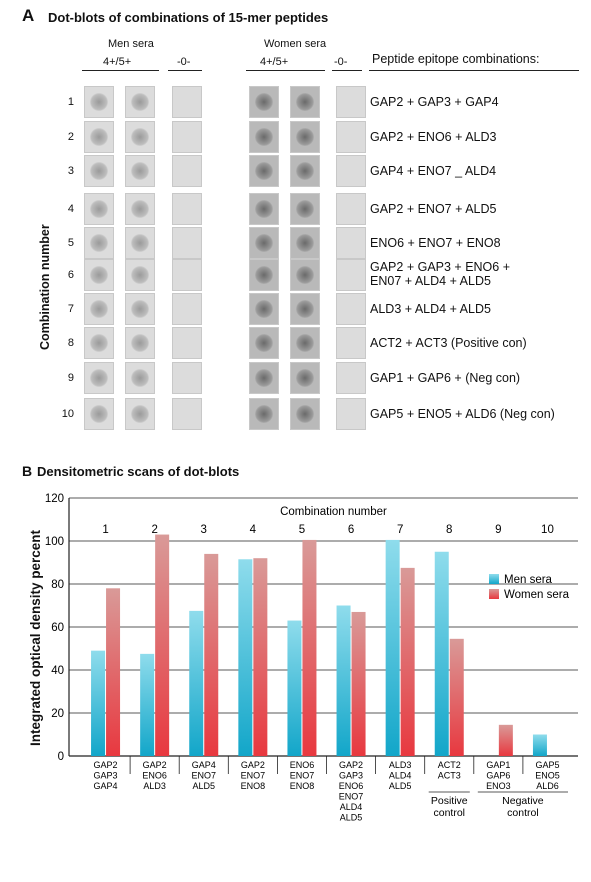  I want to click on panel-b-title: Densitometric scans of dot-blots, so click(138, 471).